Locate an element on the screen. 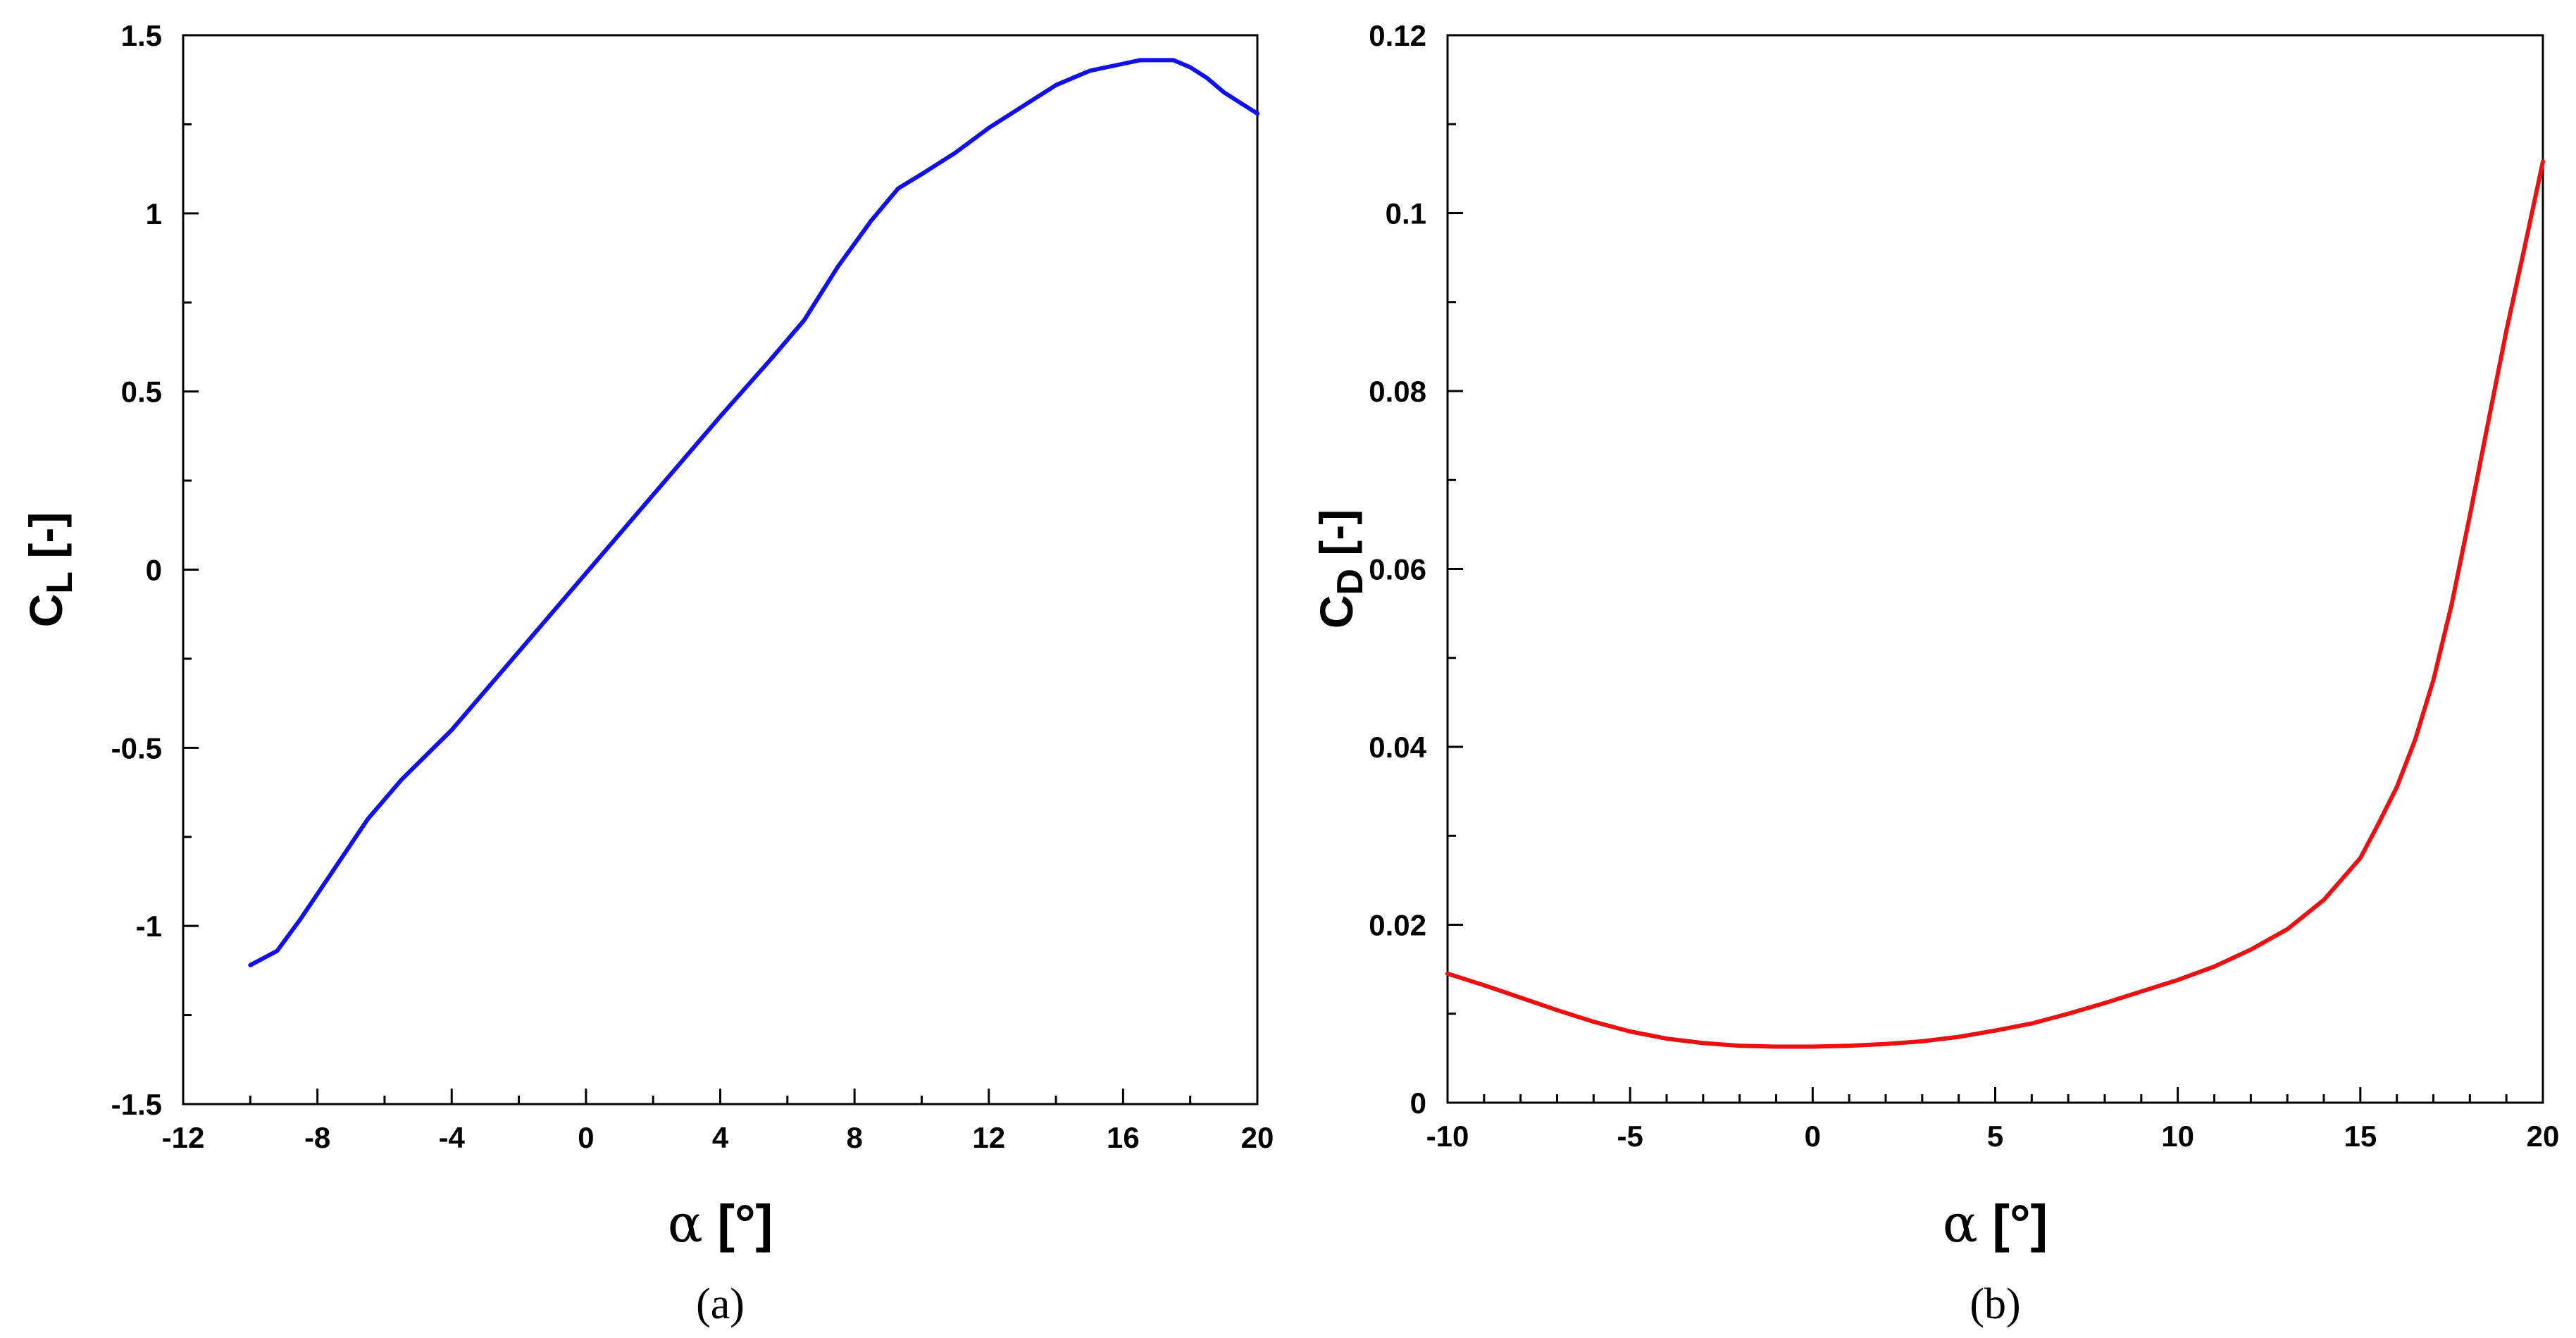 This screenshot has width=2576, height=1338. y-axis-subscript: D is located at coordinates (1350, 582).